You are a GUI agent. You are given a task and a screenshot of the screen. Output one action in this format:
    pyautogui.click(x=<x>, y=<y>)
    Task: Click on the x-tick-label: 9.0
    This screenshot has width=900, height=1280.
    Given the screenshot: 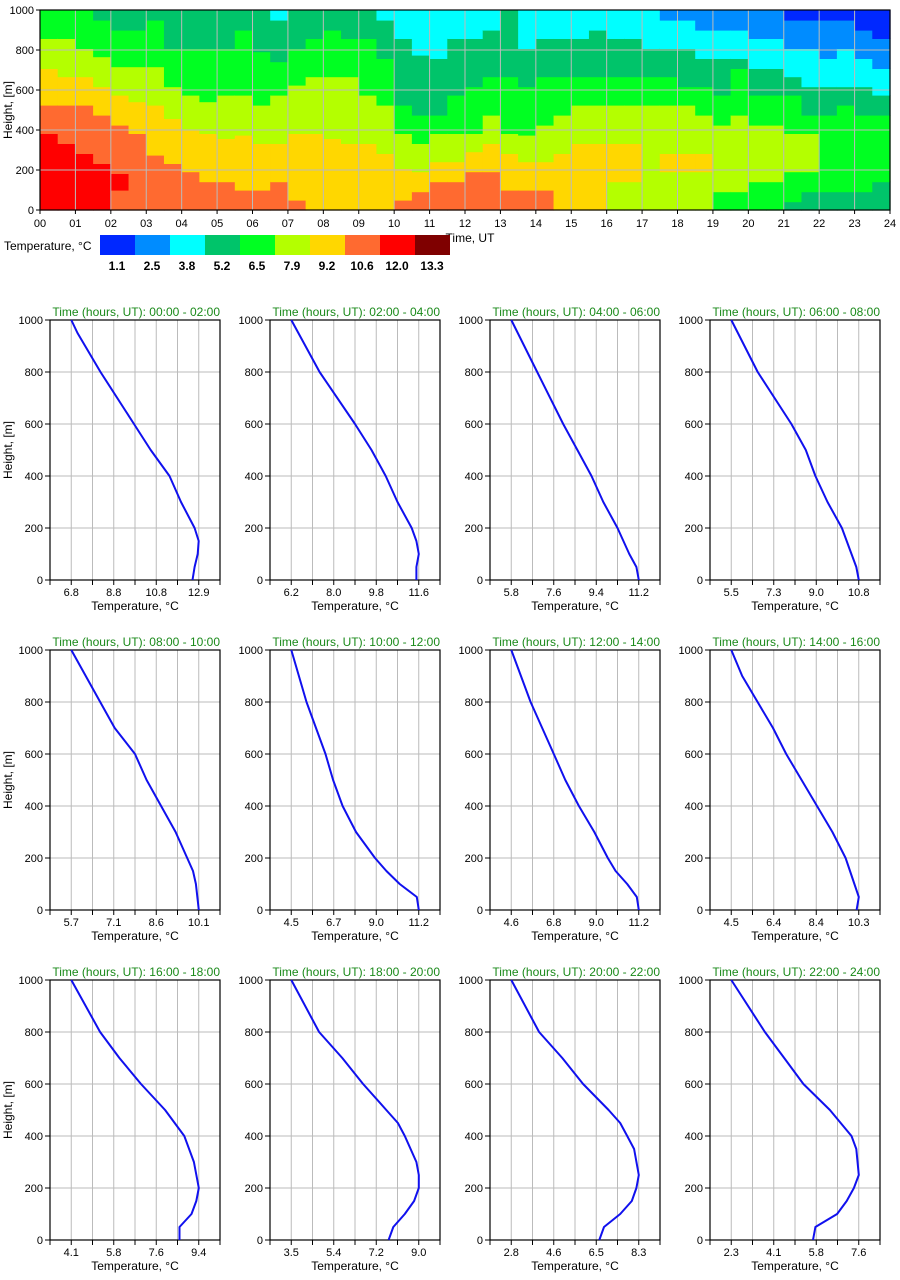 What is the action you would take?
    pyautogui.click(x=816, y=593)
    